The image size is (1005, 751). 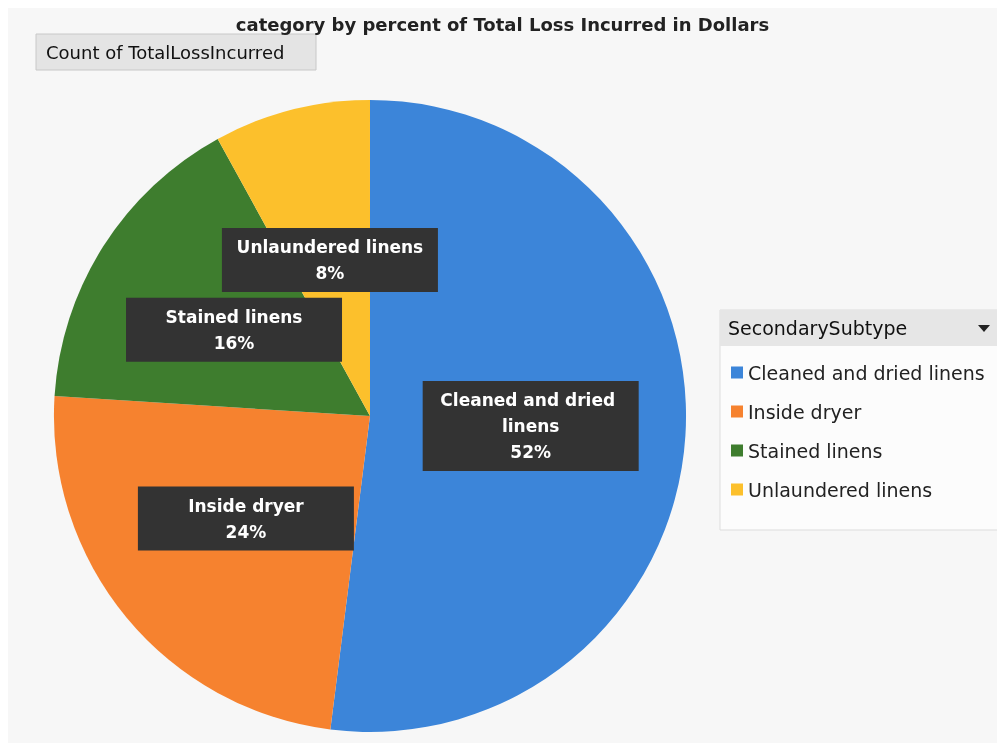 What do you see at coordinates (531, 413) in the screenshot?
I see `slice-label: Cleaned and dried linens` at bounding box center [531, 413].